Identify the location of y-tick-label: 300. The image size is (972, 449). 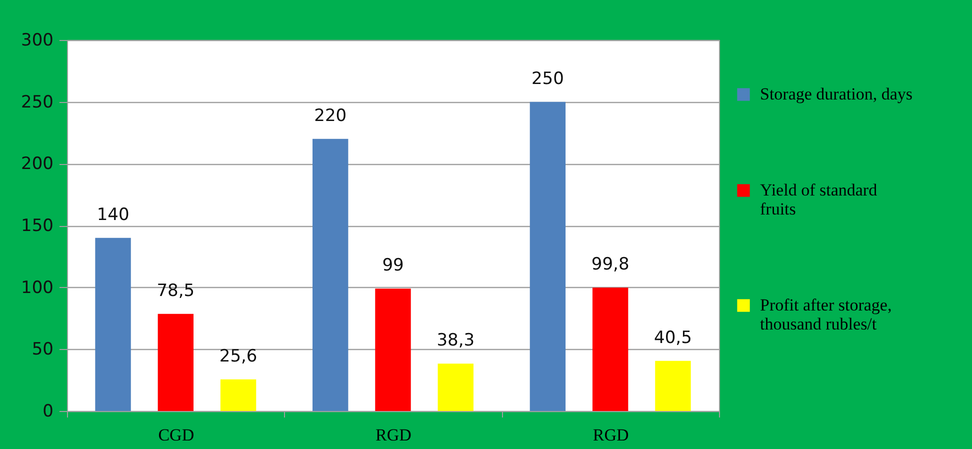
(37, 40).